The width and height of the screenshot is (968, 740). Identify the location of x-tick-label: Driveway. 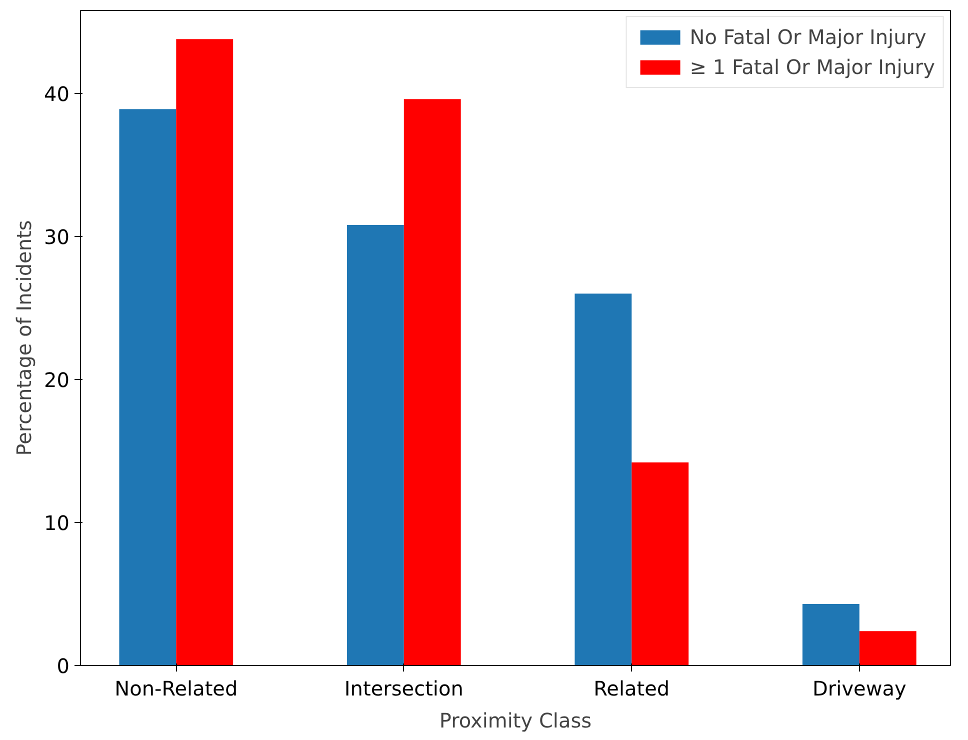
(859, 688).